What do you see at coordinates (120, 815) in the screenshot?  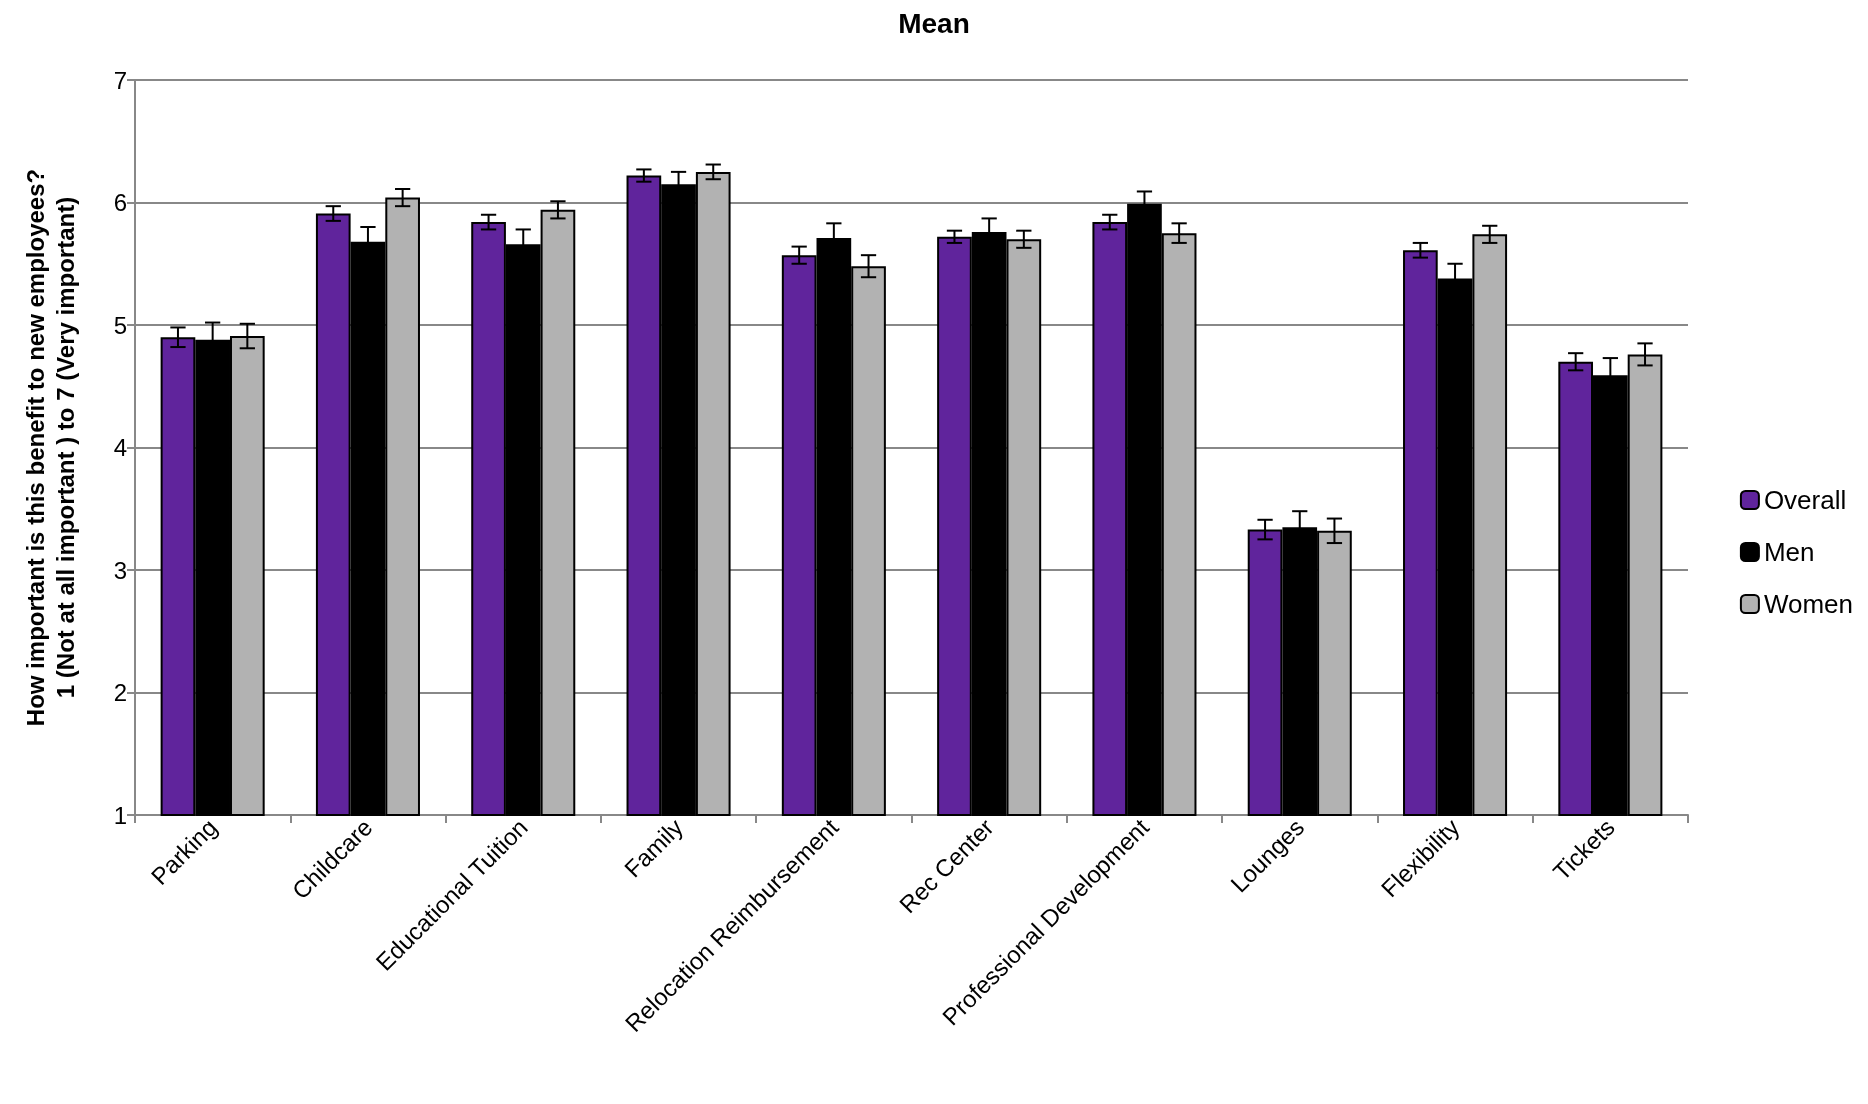 I see `y-tick-label: 1` at bounding box center [120, 815].